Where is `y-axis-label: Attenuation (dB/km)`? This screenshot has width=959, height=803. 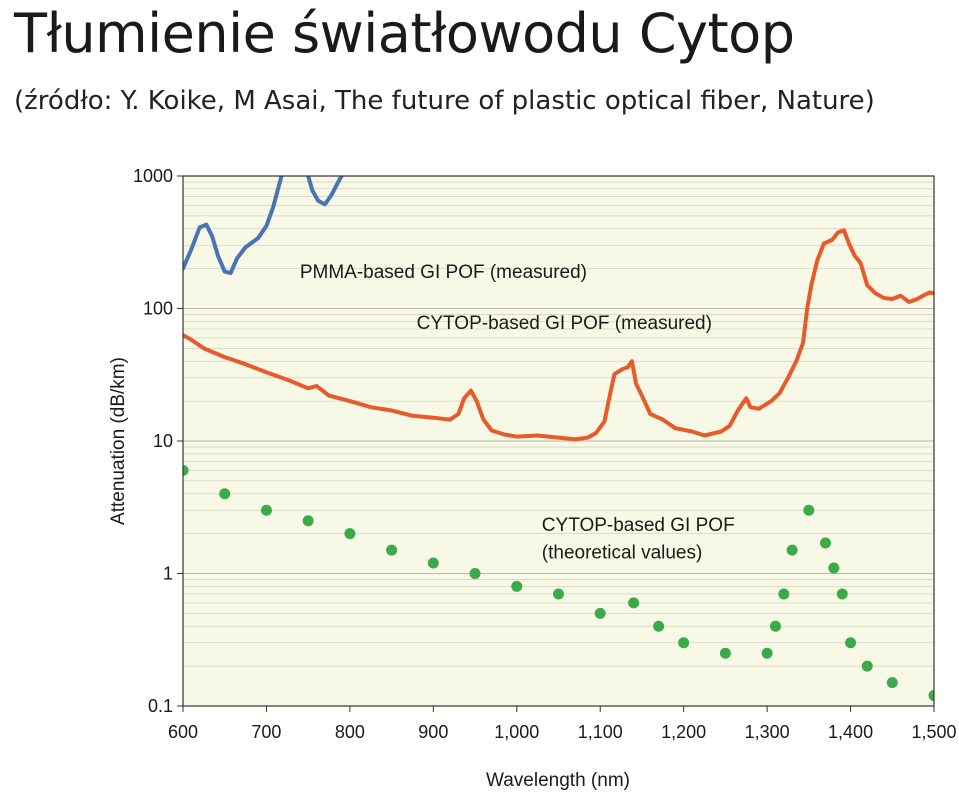
y-axis-label: Attenuation (dB/km) is located at coordinates (118, 441).